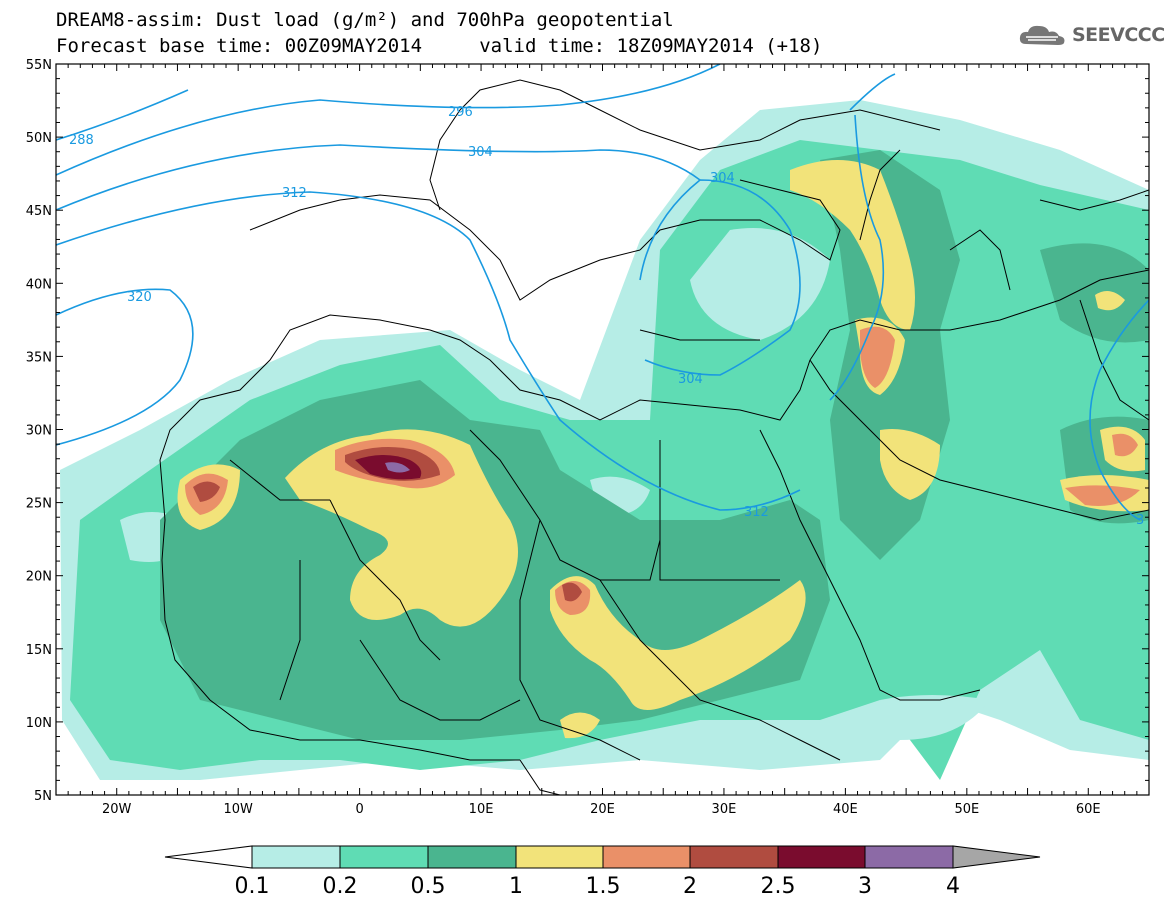 This screenshot has width=1165, height=907. What do you see at coordinates (559, 857) in the screenshot?
I see `colorbar-box-1-1.5` at bounding box center [559, 857].